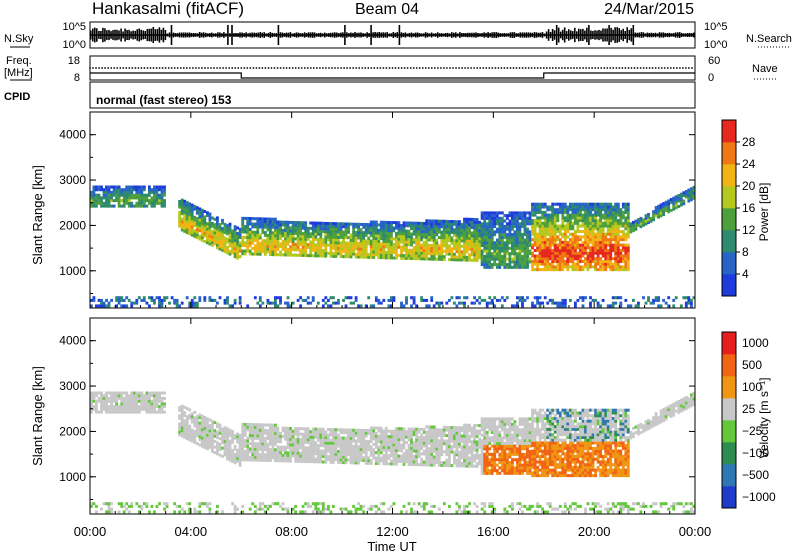 The width and height of the screenshot is (800, 554). Describe the element at coordinates (729, 219) in the screenshot. I see `colorbar-swatch` at that location.